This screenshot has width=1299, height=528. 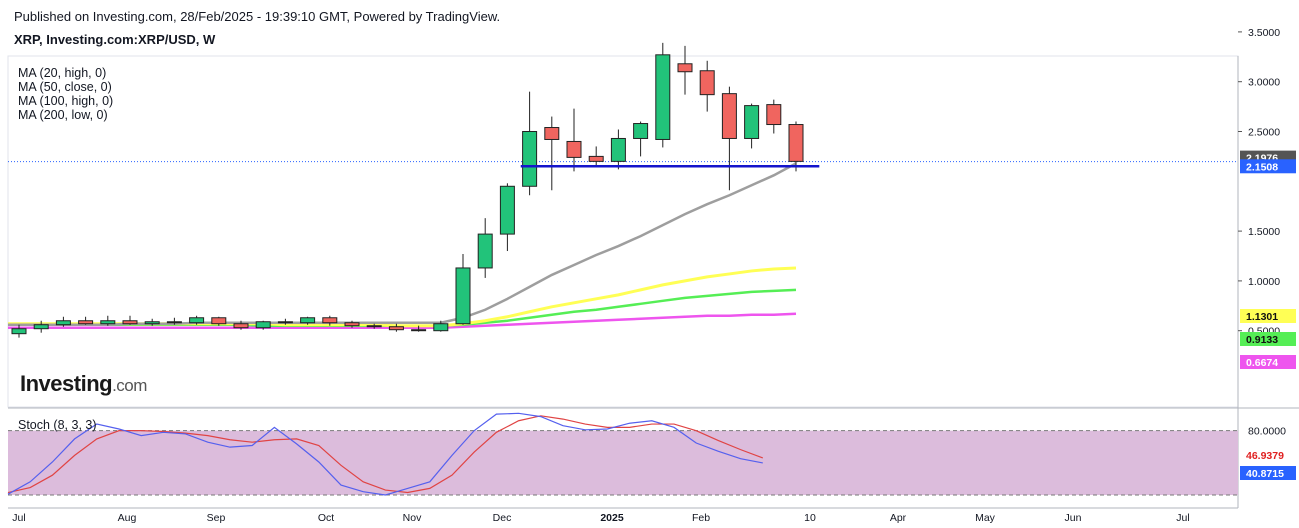 What do you see at coordinates (898, 518) in the screenshot?
I see `time-tick-label: Apr` at bounding box center [898, 518].